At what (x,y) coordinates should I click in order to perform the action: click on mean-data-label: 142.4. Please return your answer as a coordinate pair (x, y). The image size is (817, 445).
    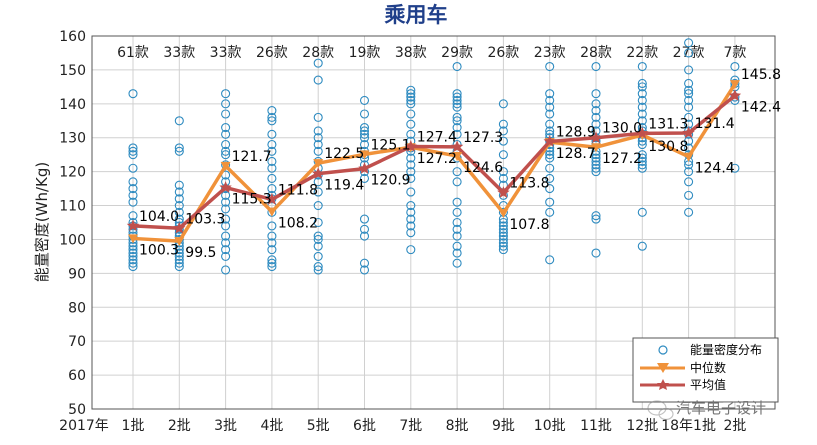
    Looking at the image, I should click on (761, 108).